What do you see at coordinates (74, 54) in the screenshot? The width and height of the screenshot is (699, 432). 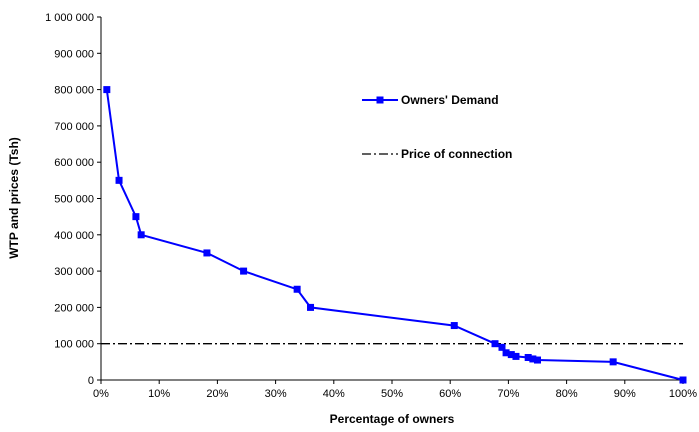 I see `y-tick-label: 900 000` at bounding box center [74, 54].